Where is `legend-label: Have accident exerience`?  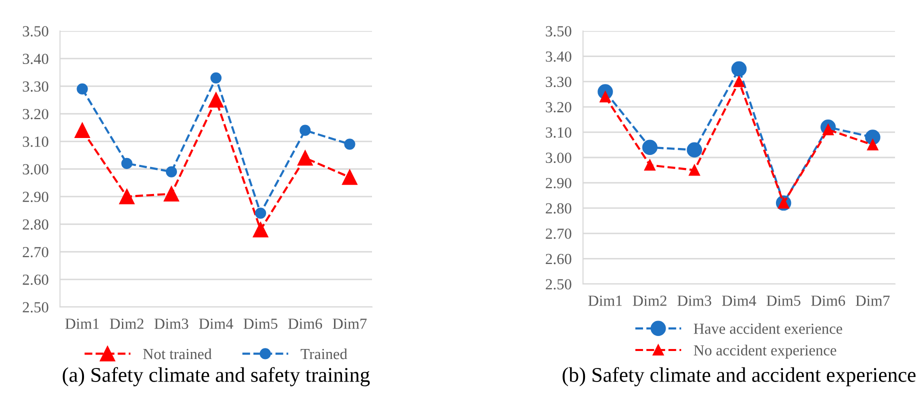 legend-label: Have accident exerience is located at coordinates (768, 328).